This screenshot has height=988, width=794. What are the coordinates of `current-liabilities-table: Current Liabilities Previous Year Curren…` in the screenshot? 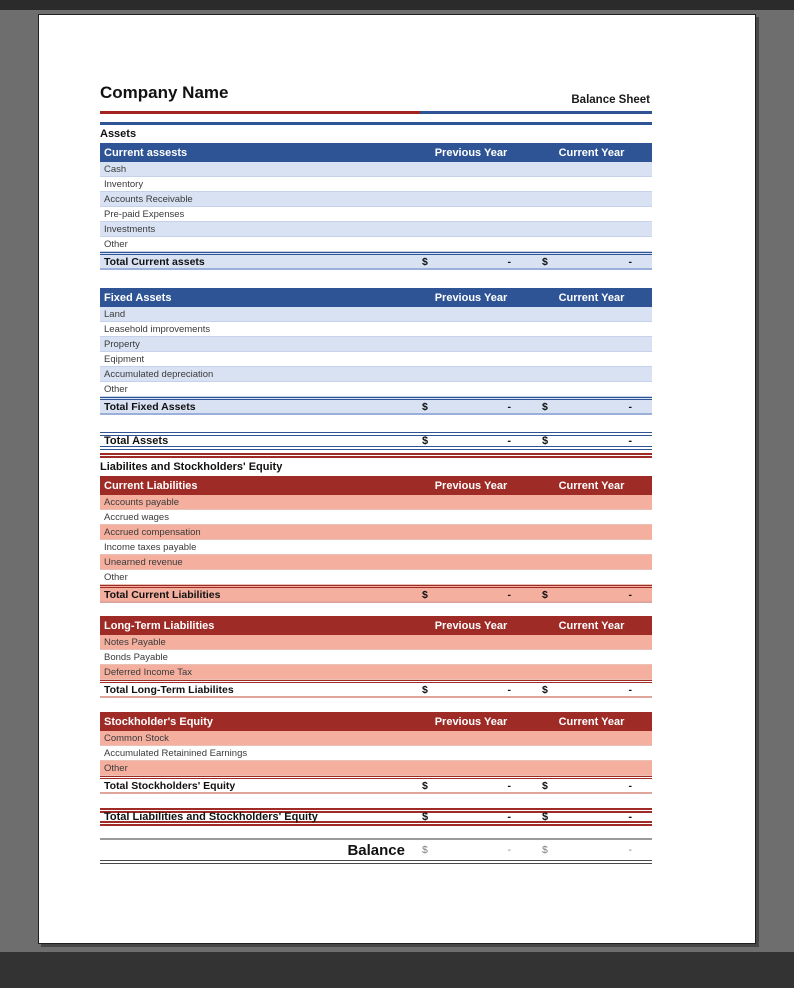 It's located at (376, 539).